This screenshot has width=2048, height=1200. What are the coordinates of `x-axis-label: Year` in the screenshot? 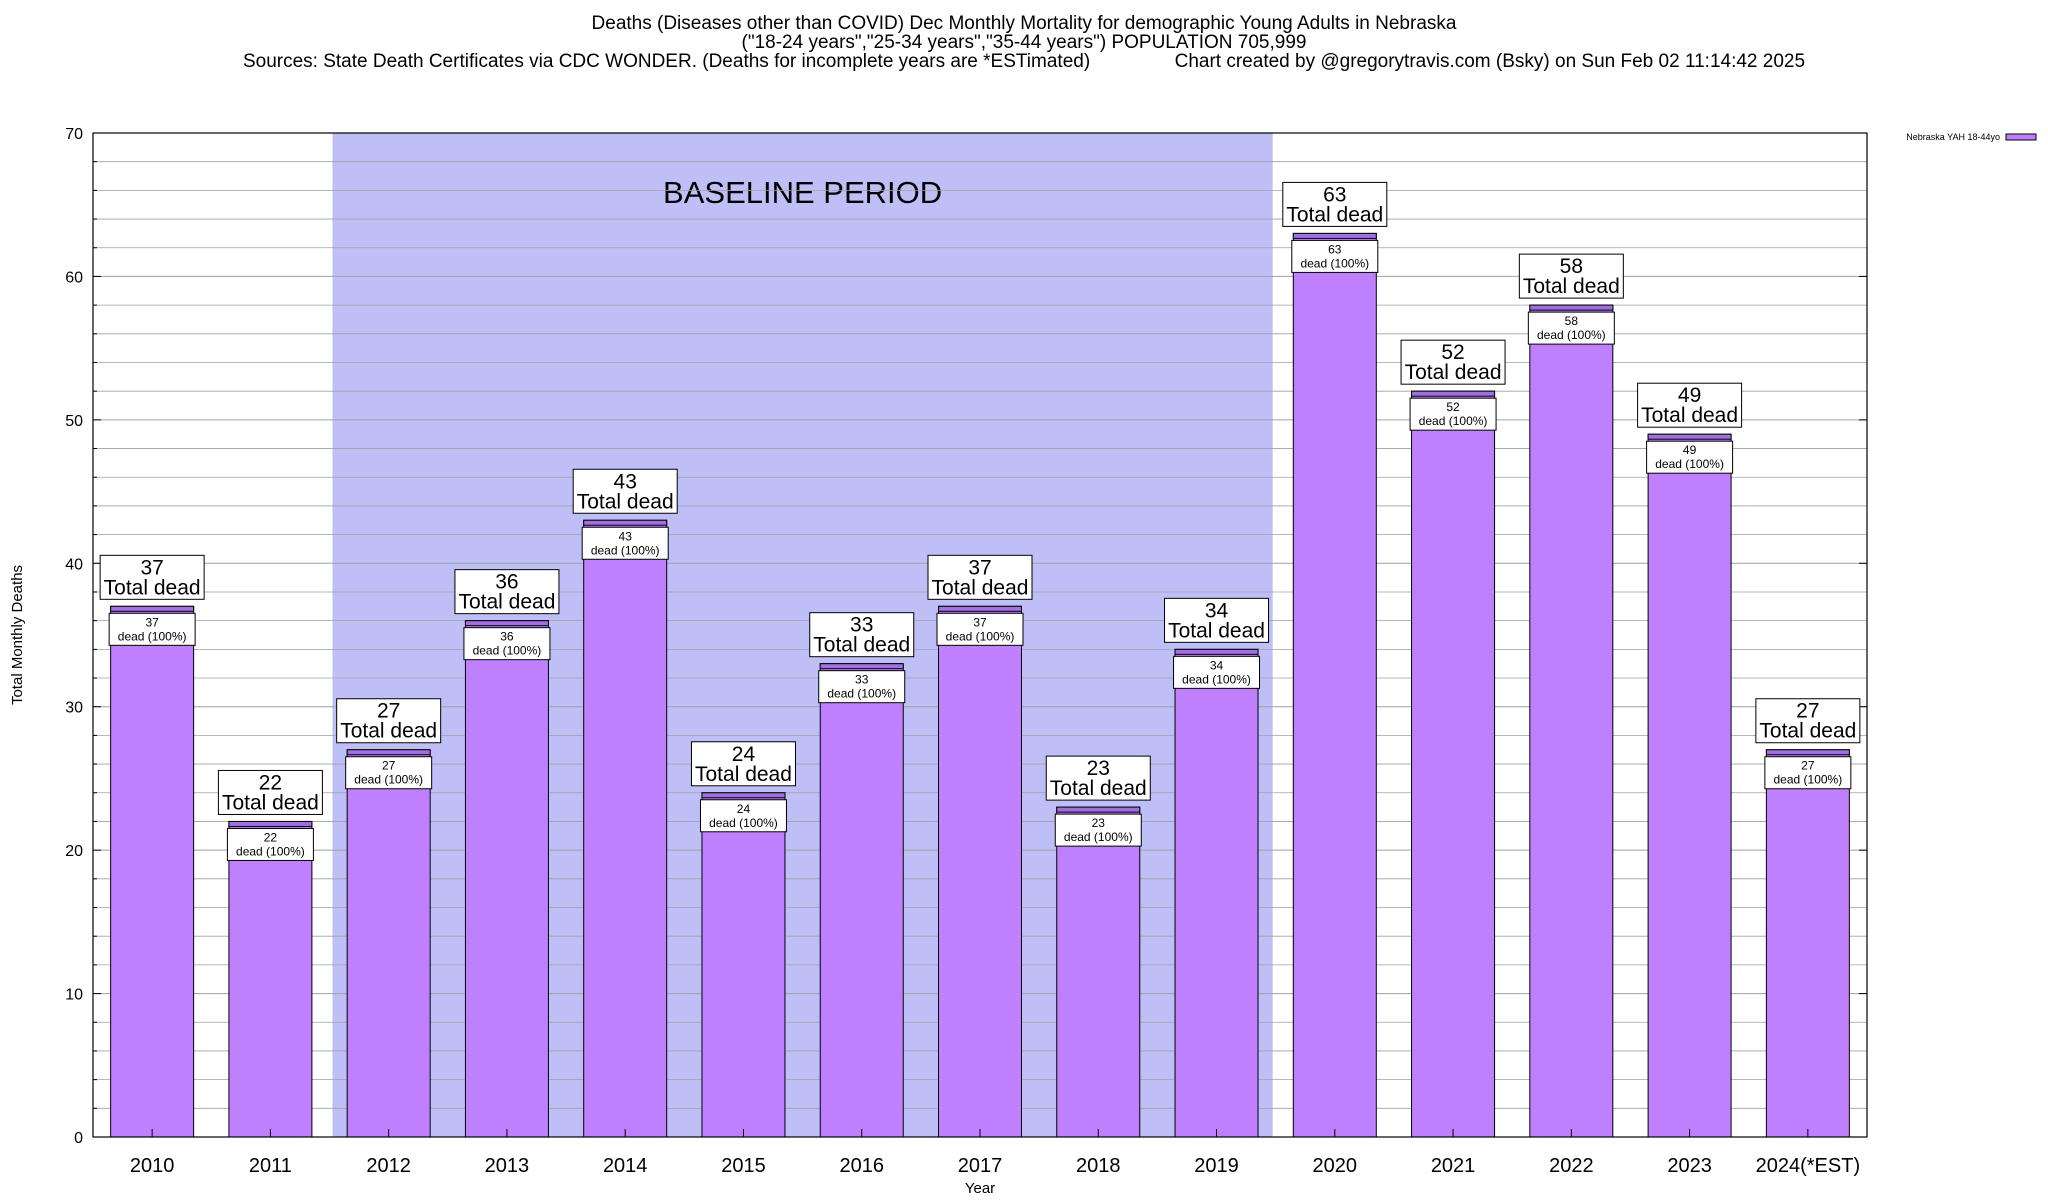 It's located at (980, 1188).